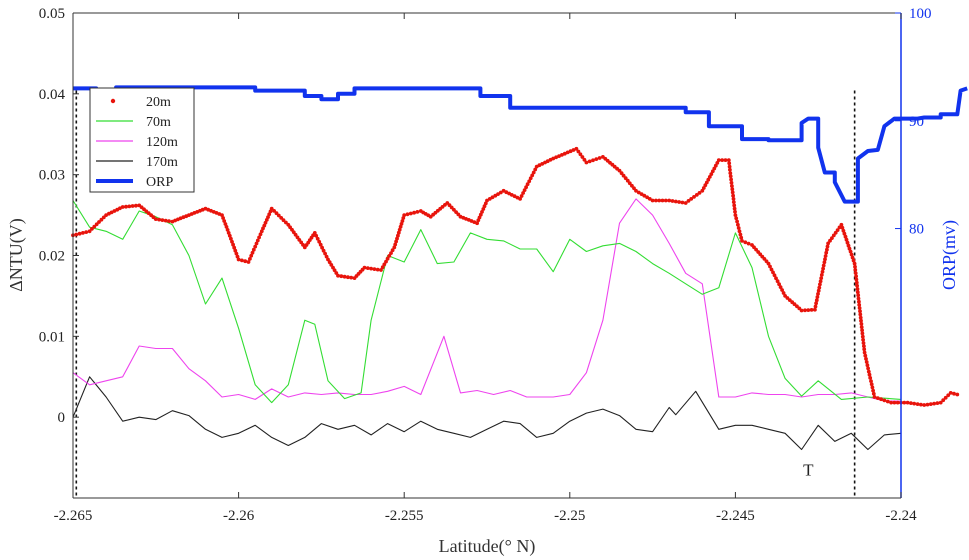 This screenshot has height=560, width=969. Describe the element at coordinates (916, 230) in the screenshot. I see `y-right-tick-label: 80` at that location.